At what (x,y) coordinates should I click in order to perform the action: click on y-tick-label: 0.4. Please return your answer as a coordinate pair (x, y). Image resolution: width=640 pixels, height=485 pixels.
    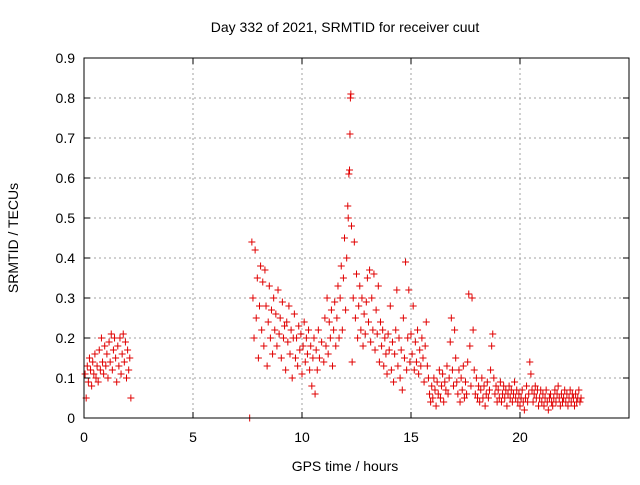
    Looking at the image, I should click on (66, 258).